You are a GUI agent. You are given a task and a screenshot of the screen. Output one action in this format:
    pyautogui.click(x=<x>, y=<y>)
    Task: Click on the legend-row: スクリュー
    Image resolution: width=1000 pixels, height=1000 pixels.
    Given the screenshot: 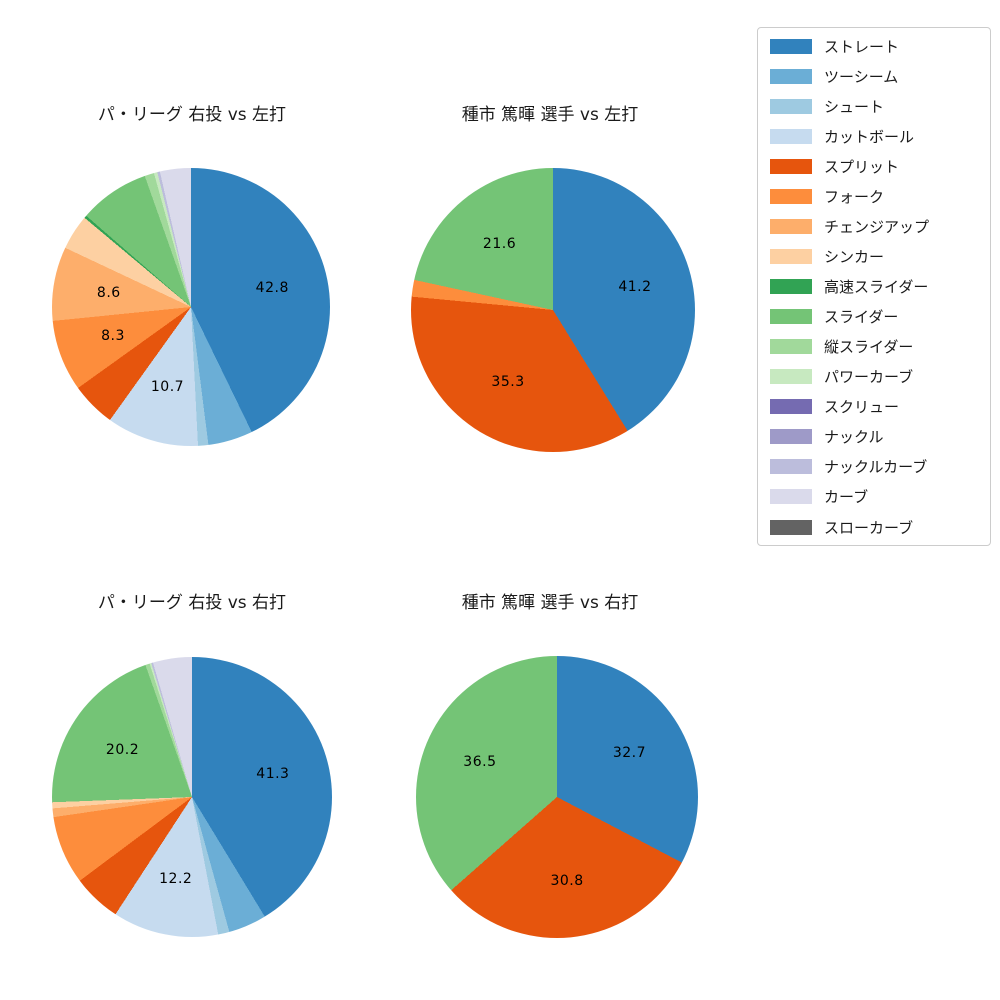 What is the action you would take?
    pyautogui.click(x=875, y=407)
    